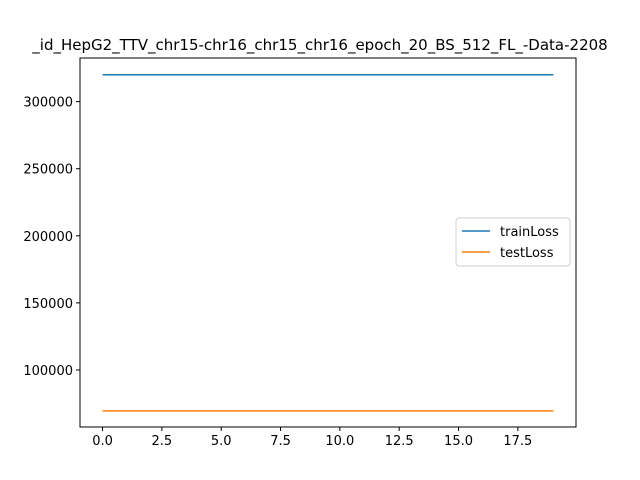 The image size is (640, 480). Describe the element at coordinates (339, 441) in the screenshot. I see `x-tick-label: 10.0` at that location.